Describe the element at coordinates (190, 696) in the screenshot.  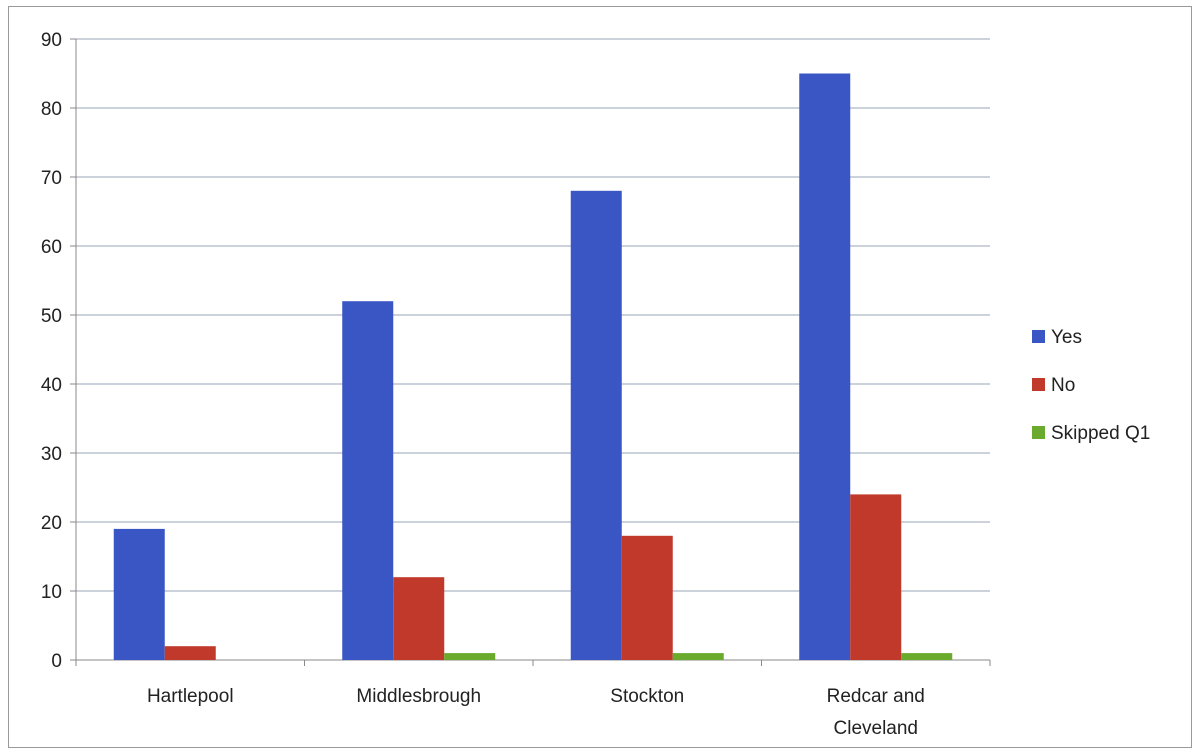
I see `x-category-label: Hartlepool` at that location.